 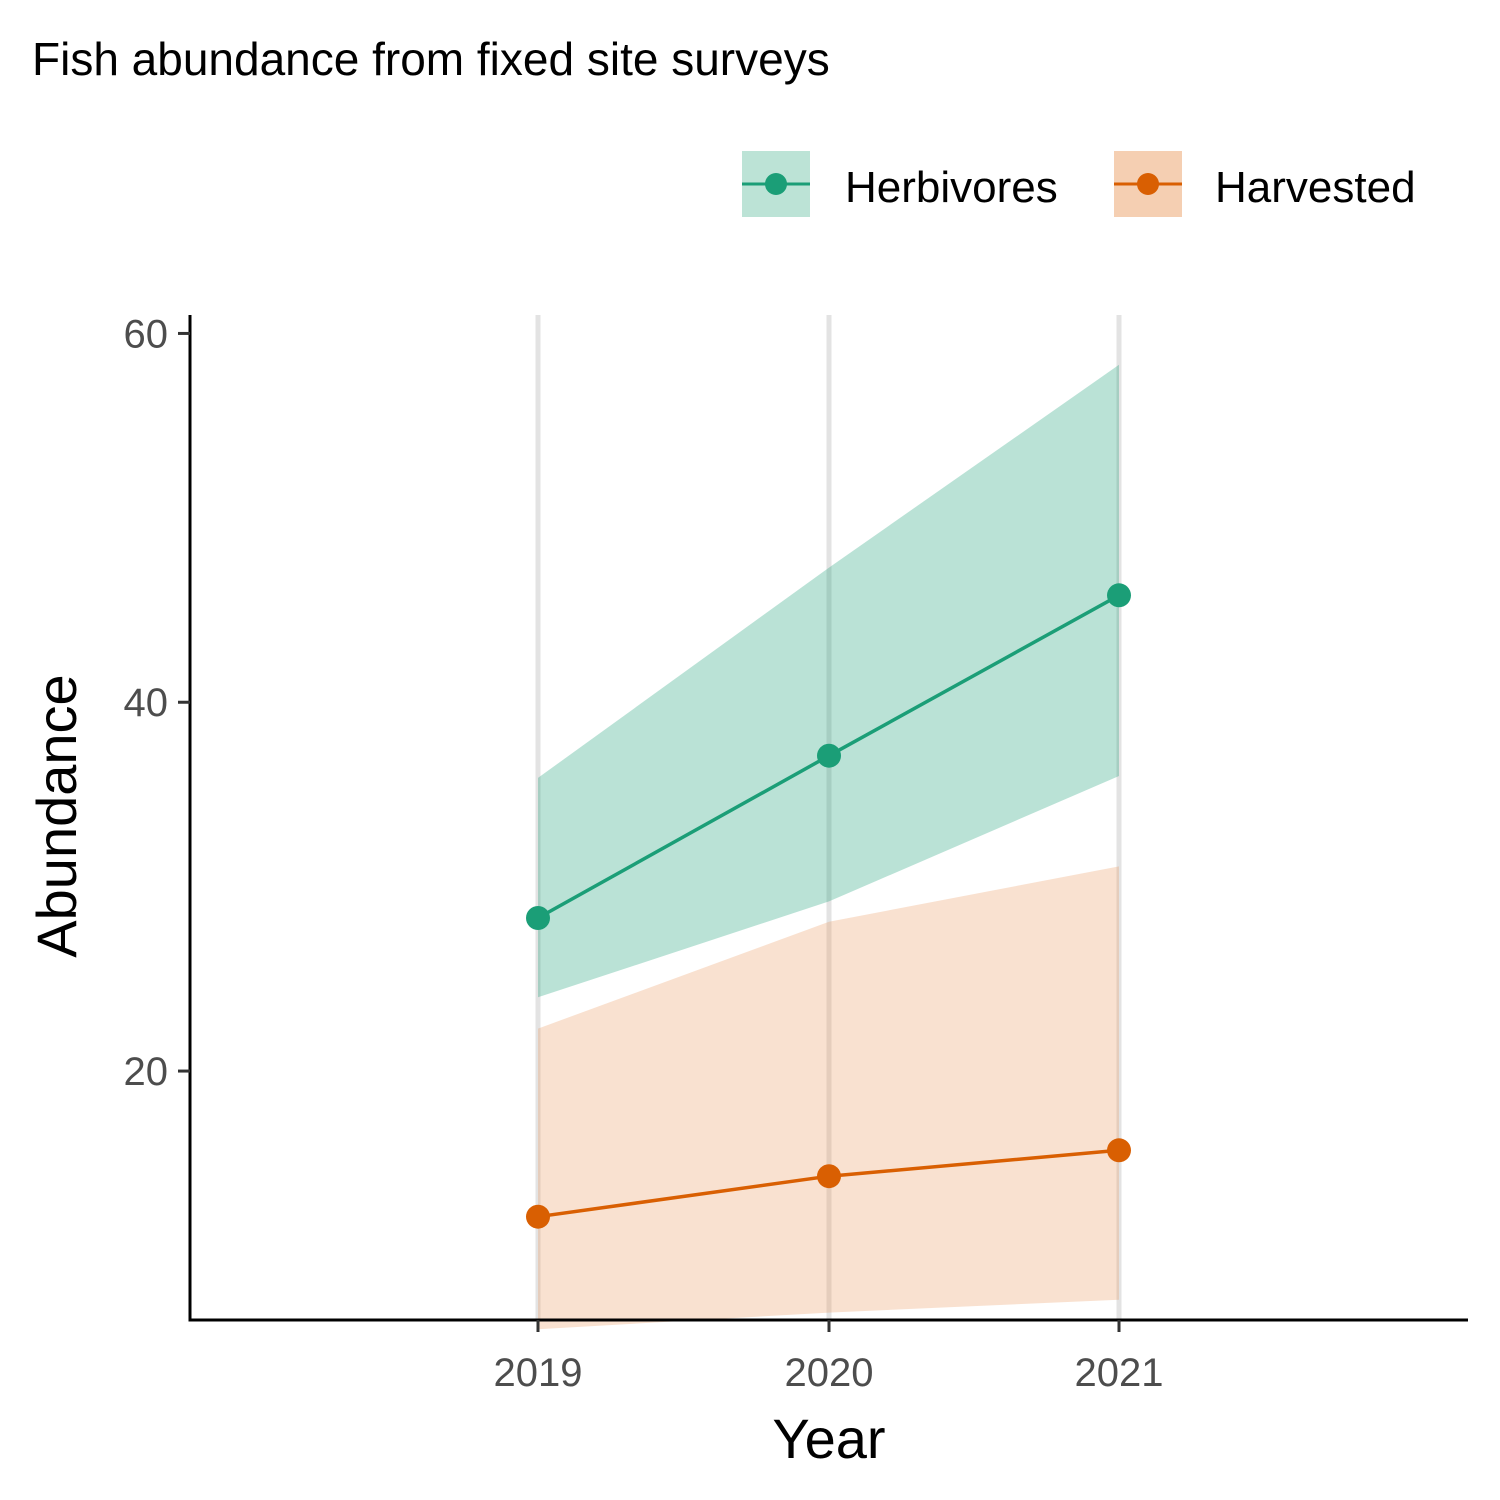 What do you see at coordinates (951, 187) in the screenshot?
I see `legend-label-herbivores: Herbivores` at bounding box center [951, 187].